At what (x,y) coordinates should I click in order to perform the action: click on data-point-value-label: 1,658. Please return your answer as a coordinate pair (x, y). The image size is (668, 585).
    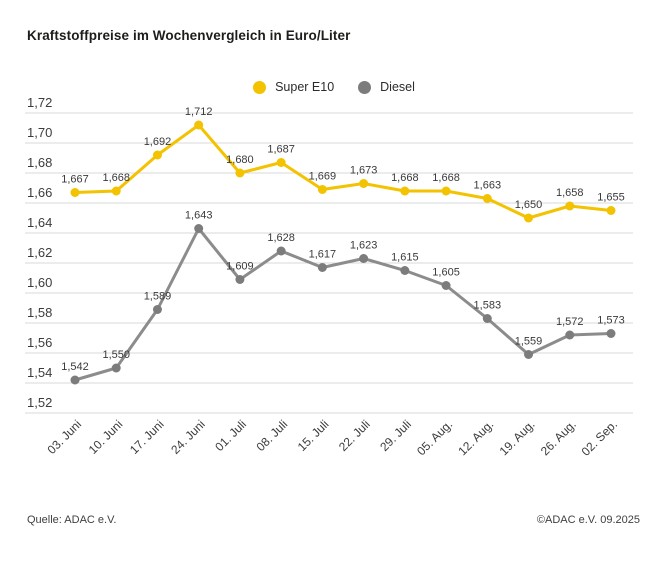
    Looking at the image, I should click on (570, 193).